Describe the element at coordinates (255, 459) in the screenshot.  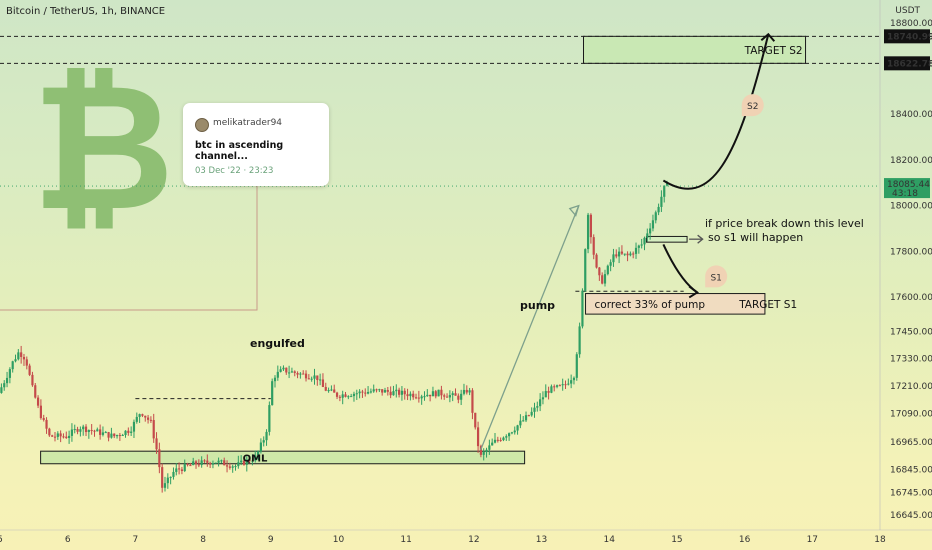
I see `qml-label: QML` at that location.